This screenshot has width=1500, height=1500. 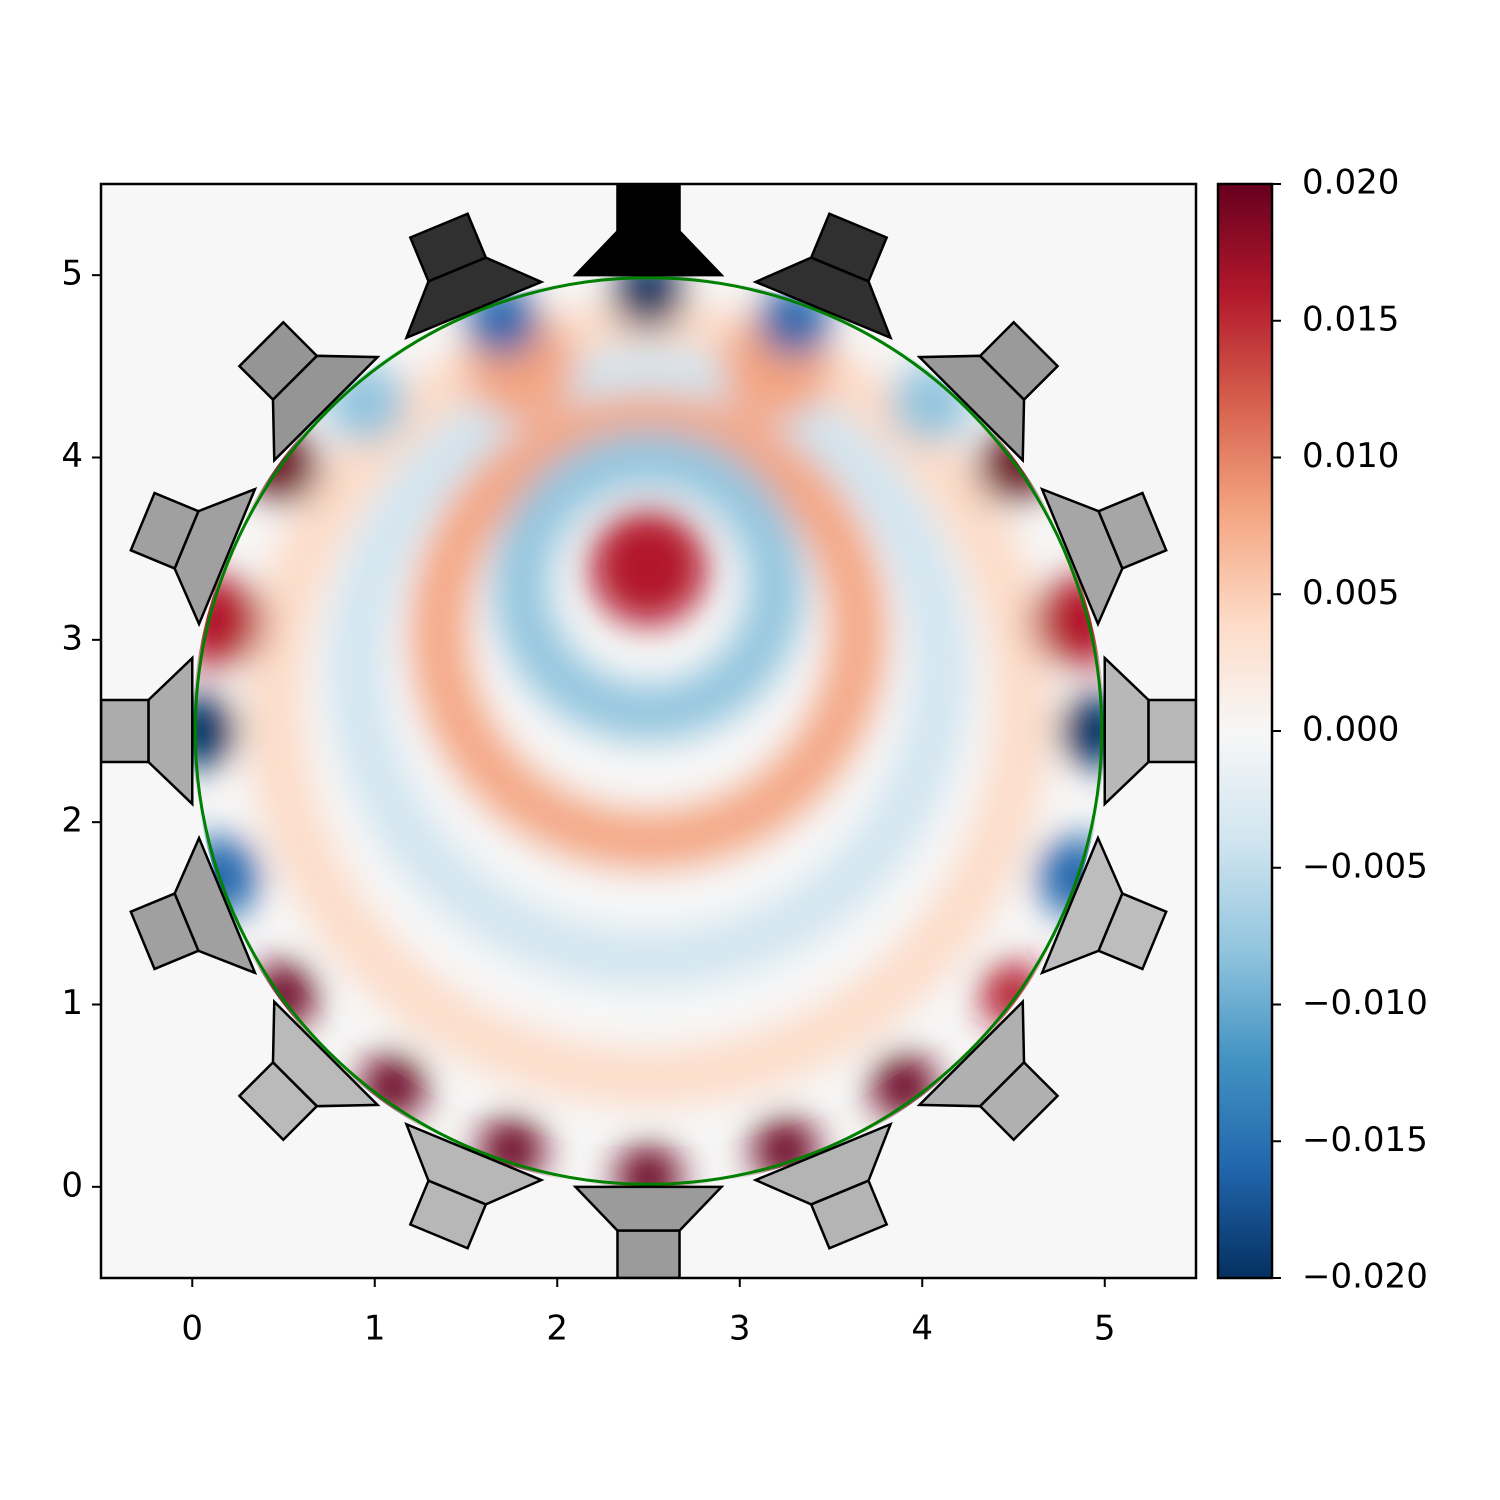 I want to click on colorbar-tick-label: −0.005, so click(x=1365, y=866).